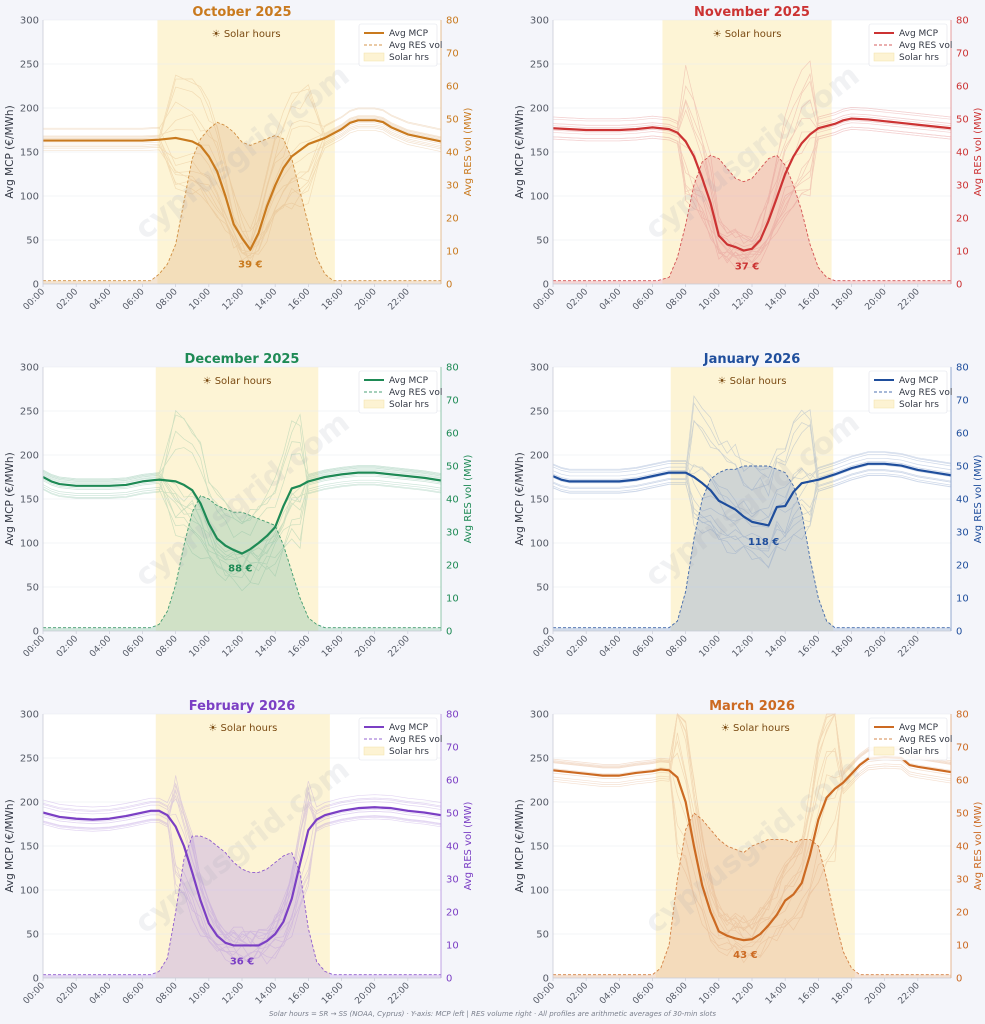 This screenshot has height=1024, width=985. I want to click on y-axis-label: Avg MCP (€/MWh), so click(520, 498).